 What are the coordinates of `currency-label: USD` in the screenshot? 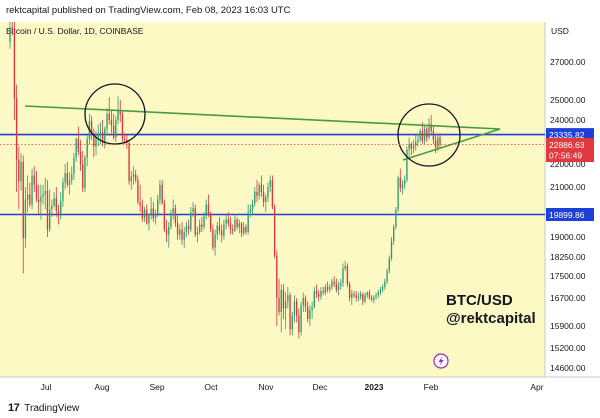 It's located at (560, 31).